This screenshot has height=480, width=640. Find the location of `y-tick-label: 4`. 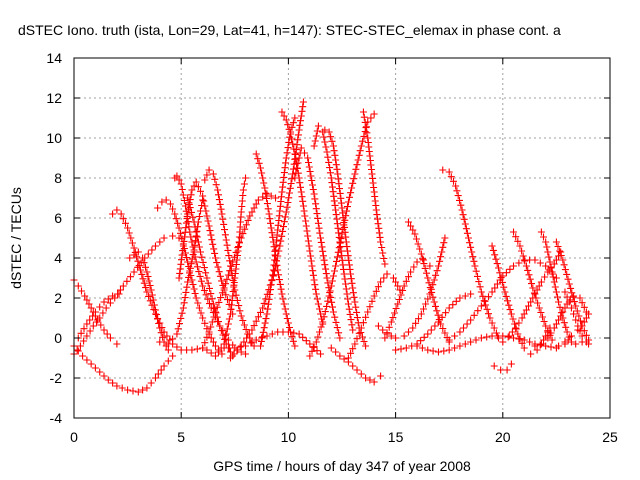

y-tick-label: 4 is located at coordinates (58, 258).